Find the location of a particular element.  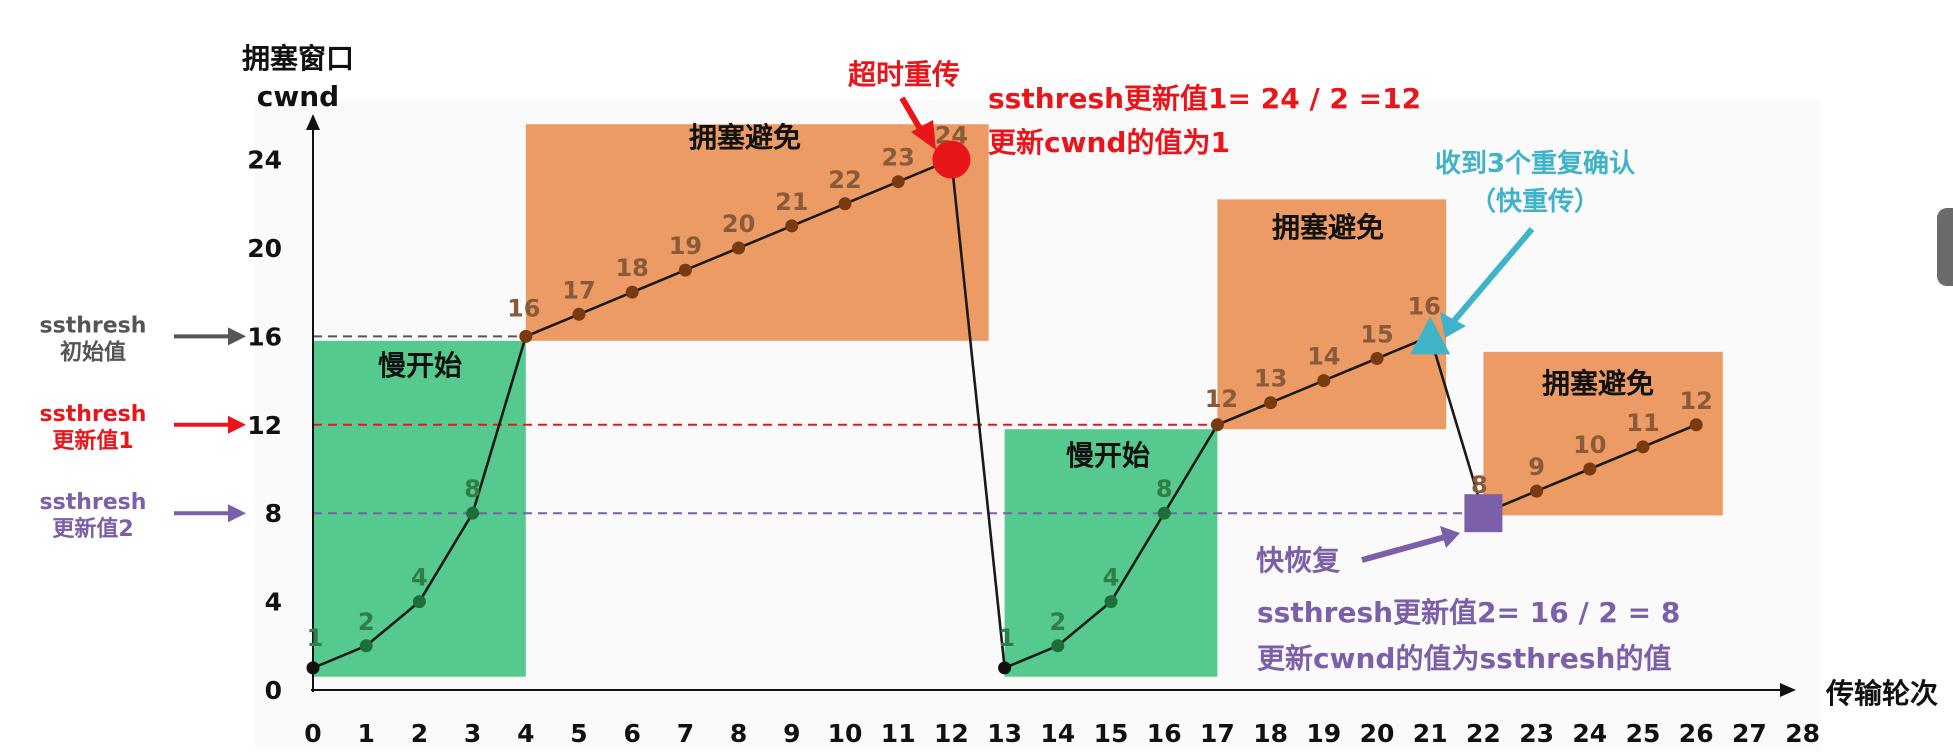

x-tick-label: 25 is located at coordinates (1643, 733).